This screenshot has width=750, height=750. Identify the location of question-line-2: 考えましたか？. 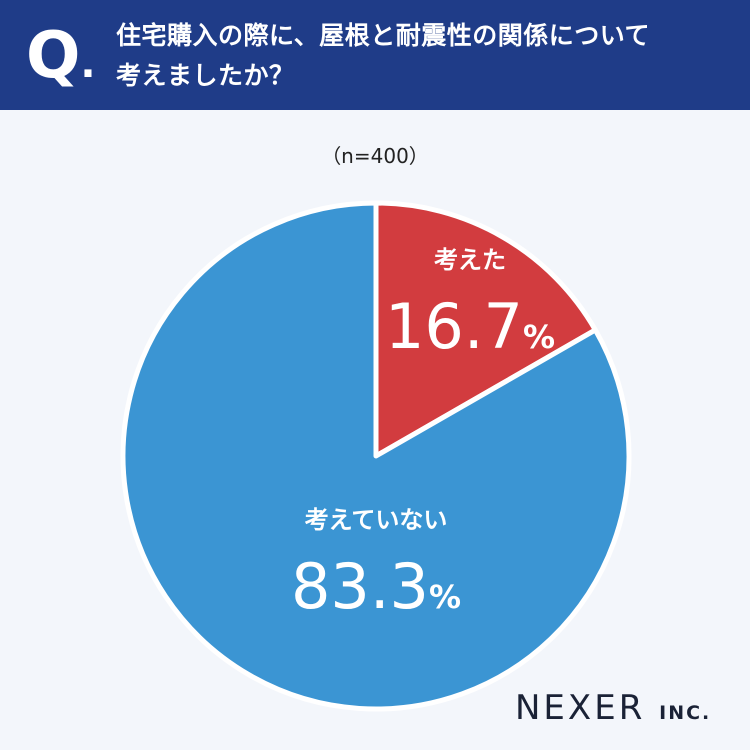
(205, 75).